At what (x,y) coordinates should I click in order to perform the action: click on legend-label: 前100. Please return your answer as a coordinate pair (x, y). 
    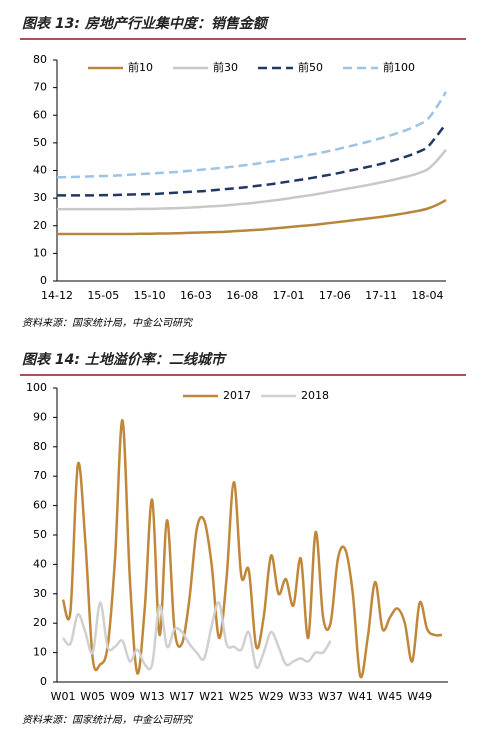
    Looking at the image, I should click on (399, 67).